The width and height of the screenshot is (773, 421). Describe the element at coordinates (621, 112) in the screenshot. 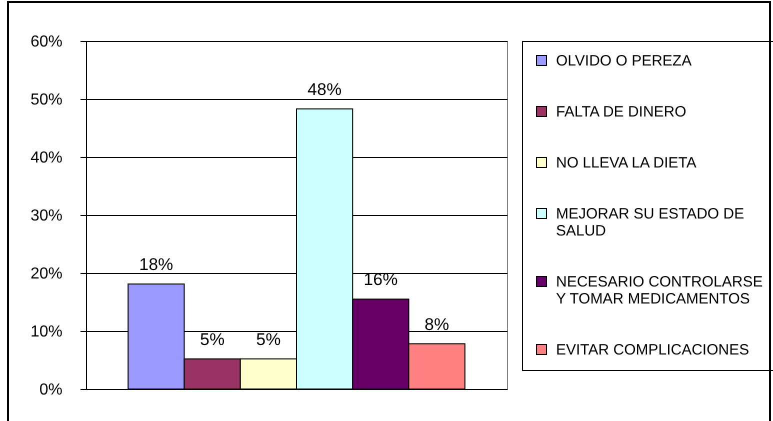

I see `legend-label: FALTA DE DINERO` at that location.